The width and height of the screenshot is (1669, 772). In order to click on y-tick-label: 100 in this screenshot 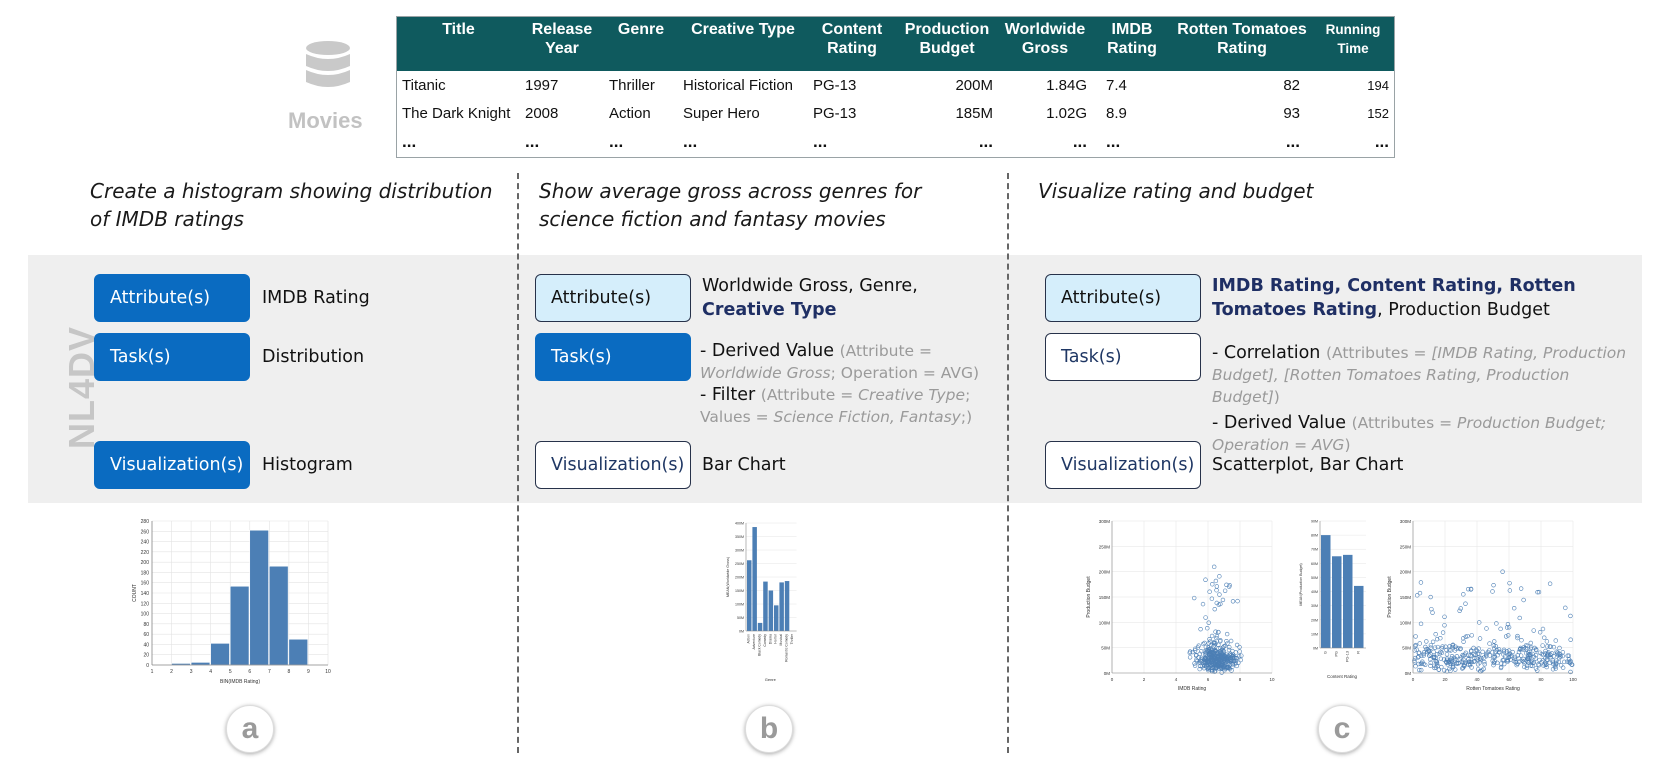, I will do `click(145, 615)`.